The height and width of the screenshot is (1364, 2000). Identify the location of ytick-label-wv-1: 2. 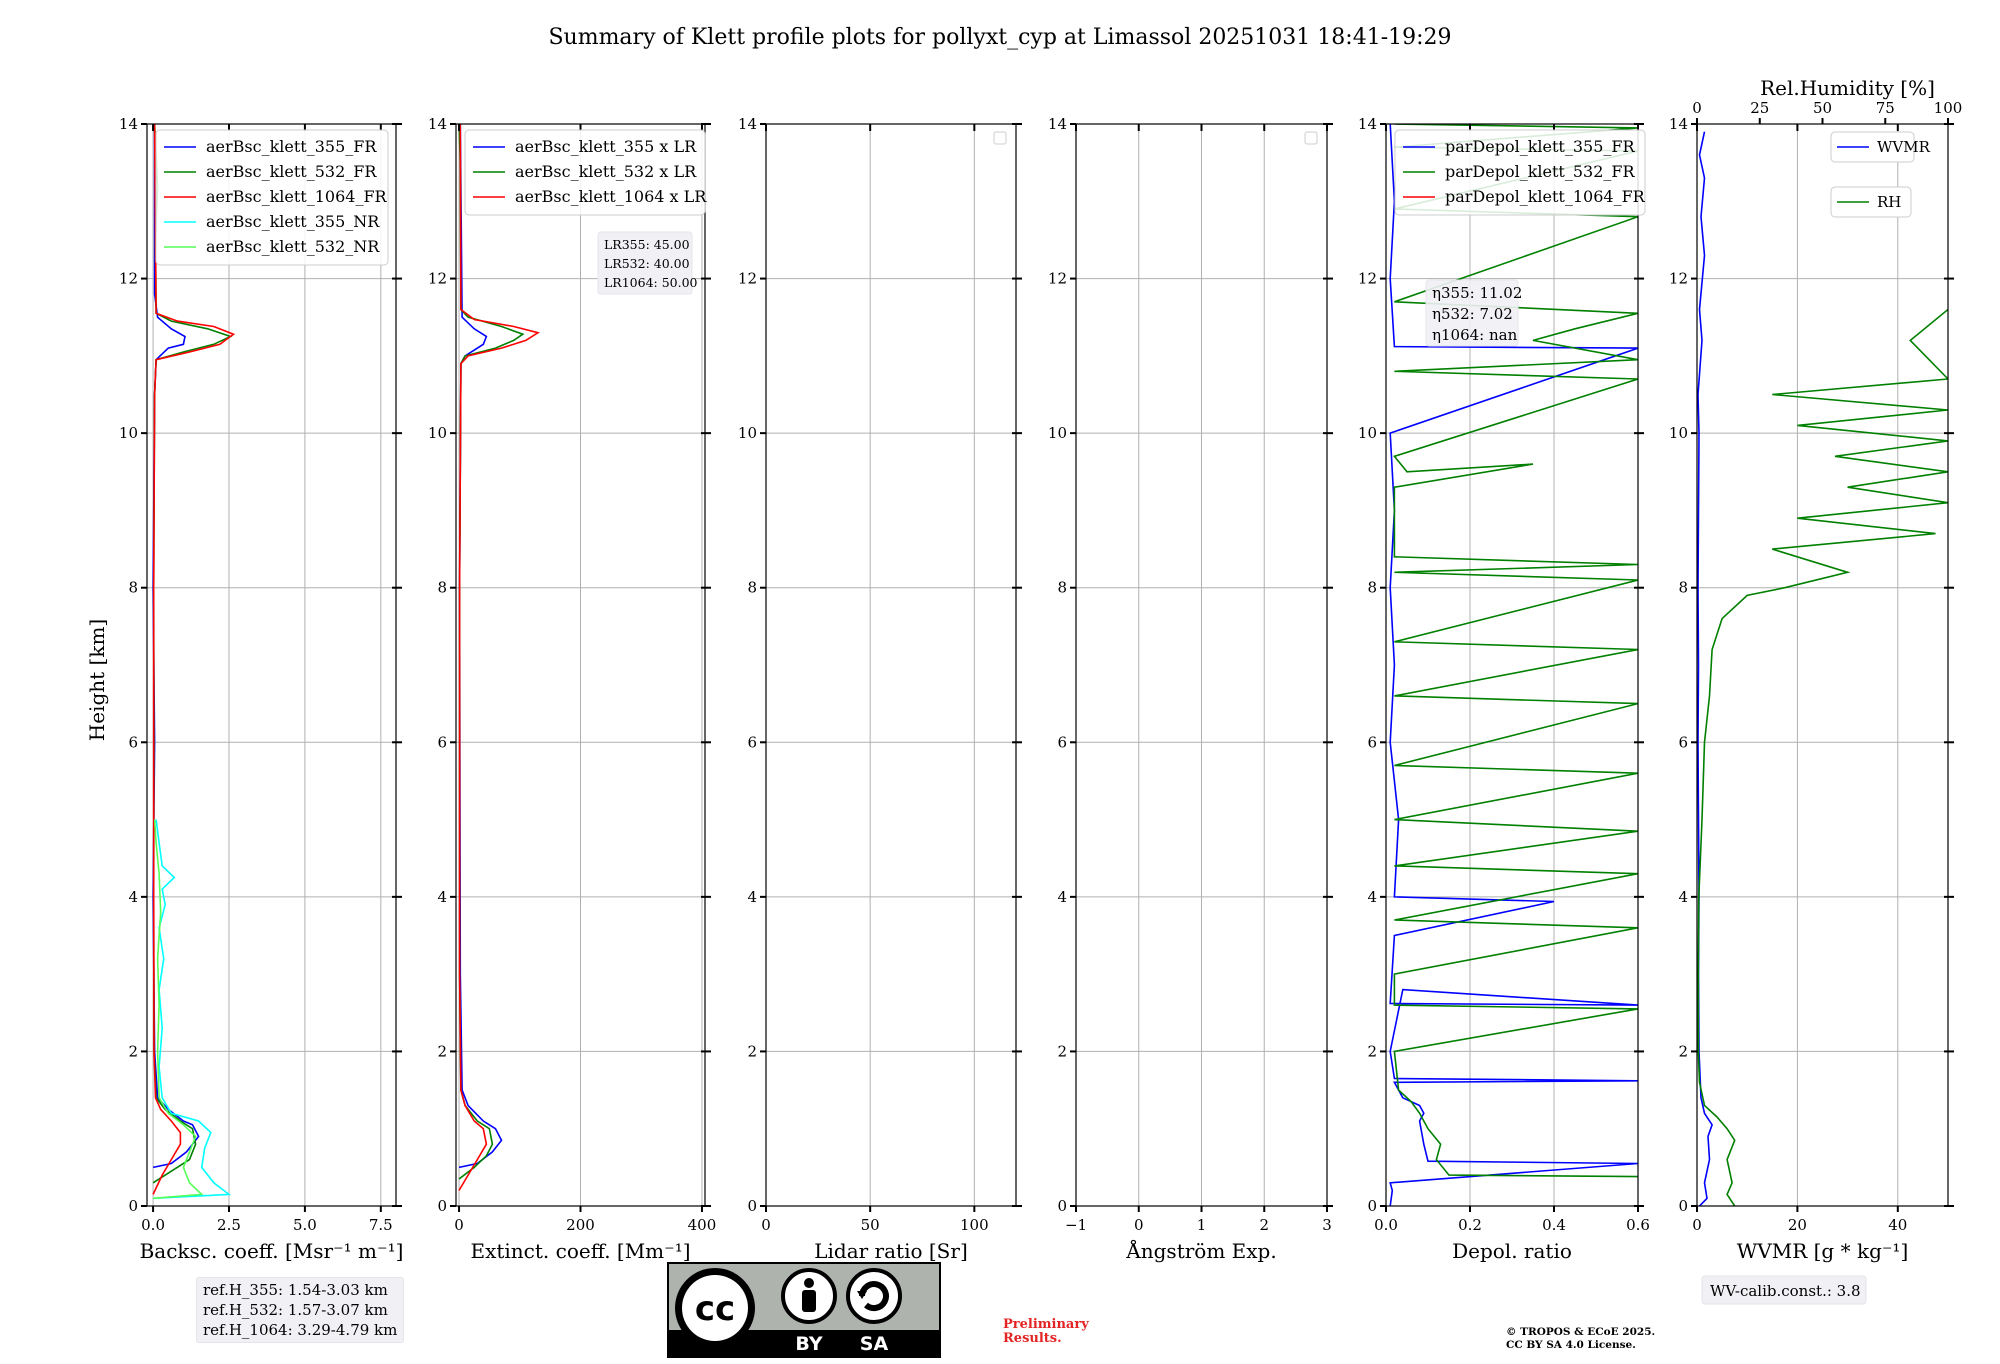
(1683, 1051).